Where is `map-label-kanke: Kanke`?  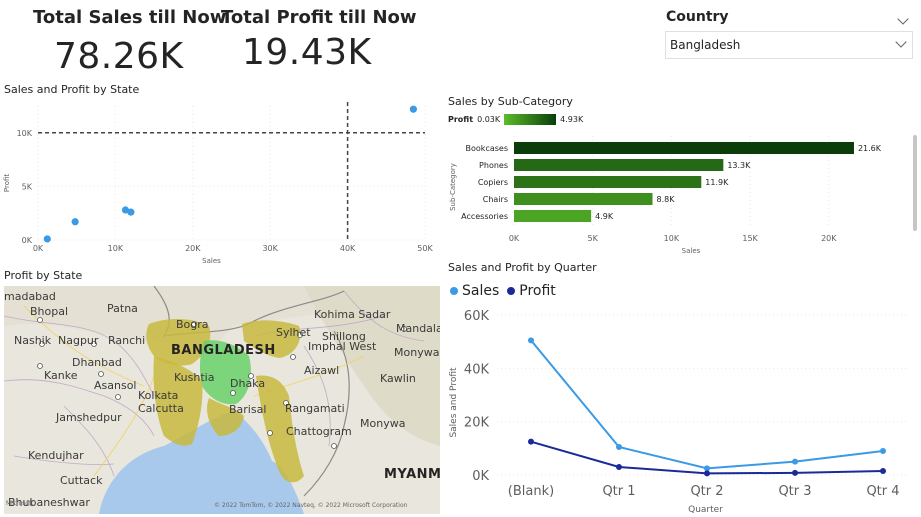
map-label-kanke: Kanke is located at coordinates (61, 375).